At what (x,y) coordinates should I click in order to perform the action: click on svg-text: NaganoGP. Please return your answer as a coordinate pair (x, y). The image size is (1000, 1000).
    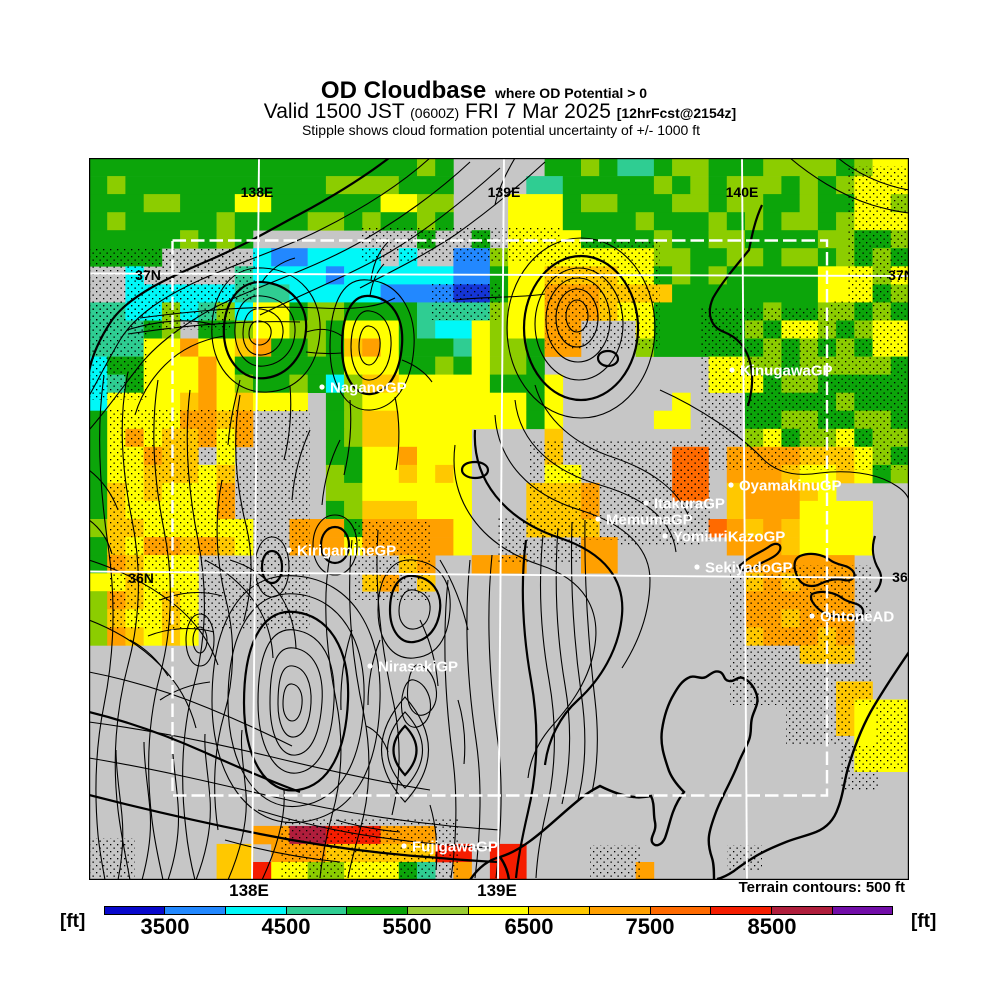
    Looking at the image, I should click on (368, 388).